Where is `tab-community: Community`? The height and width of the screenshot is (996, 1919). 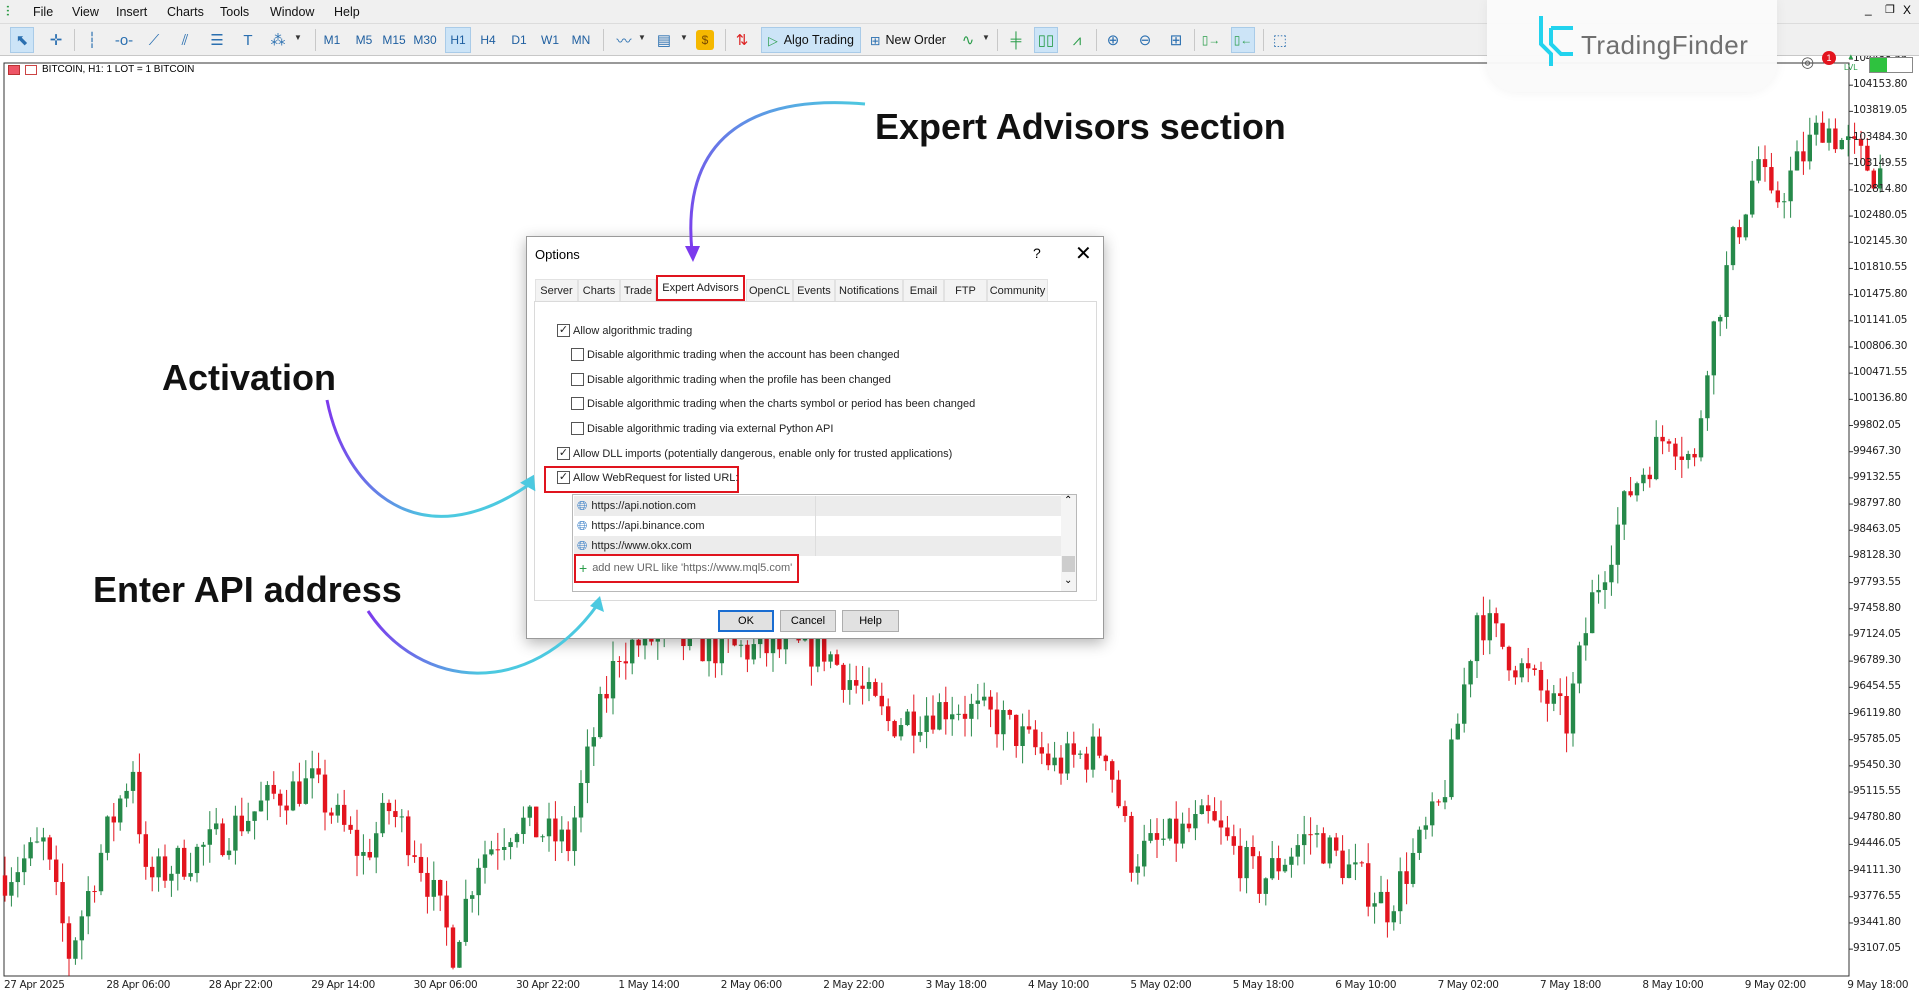 tab-community: Community is located at coordinates (1017, 290).